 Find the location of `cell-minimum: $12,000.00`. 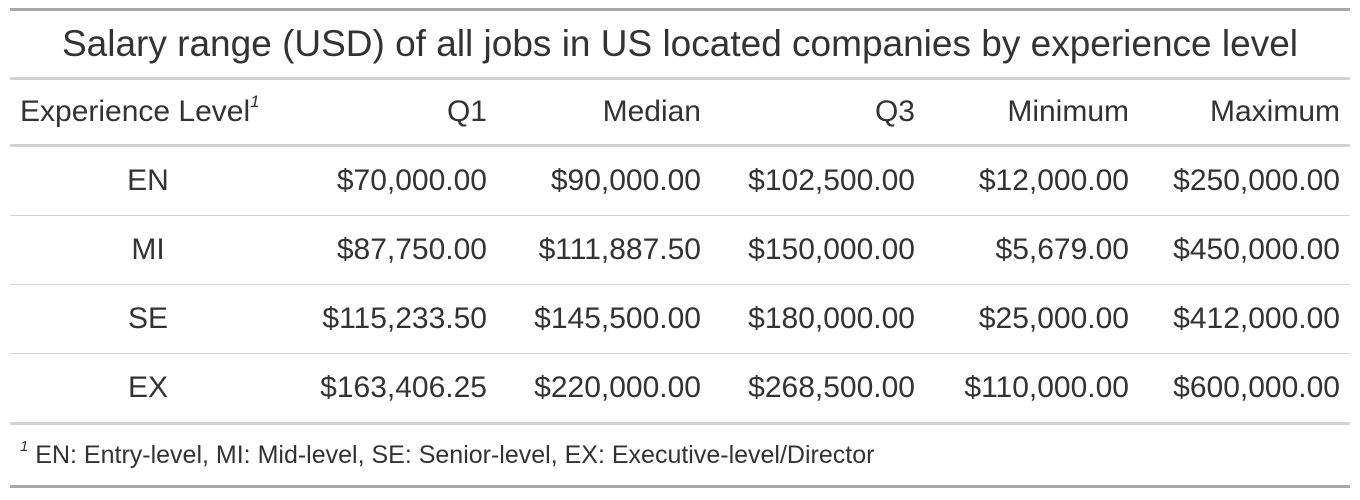

cell-minimum: $12,000.00 is located at coordinates (1032, 180).